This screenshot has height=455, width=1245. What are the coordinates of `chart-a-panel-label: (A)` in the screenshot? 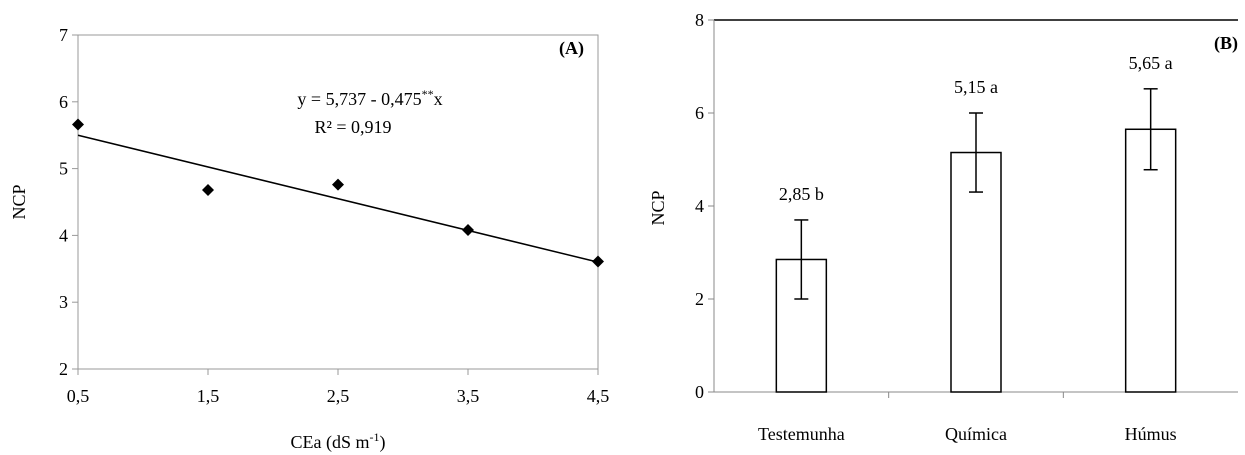 It's located at (571, 48).